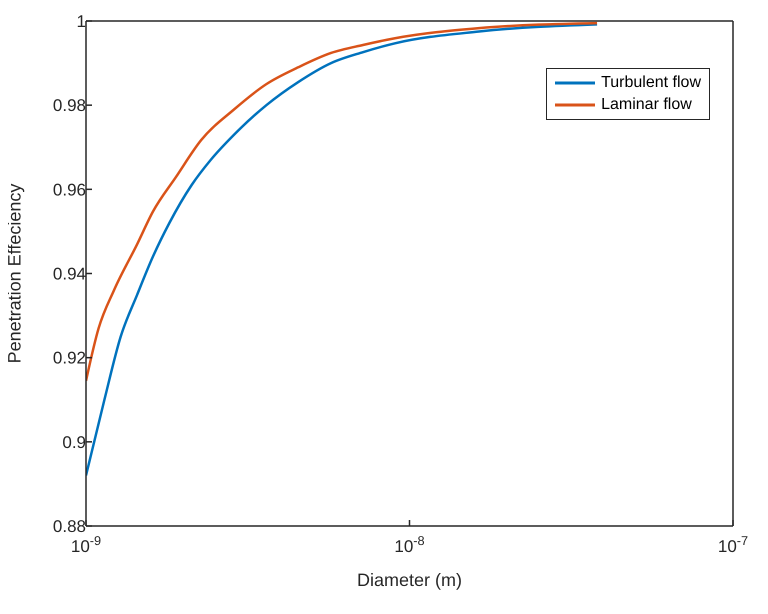 Image resolution: width=768 pixels, height=614 pixels. I want to click on y-tick-label: 0.98, so click(69, 106).